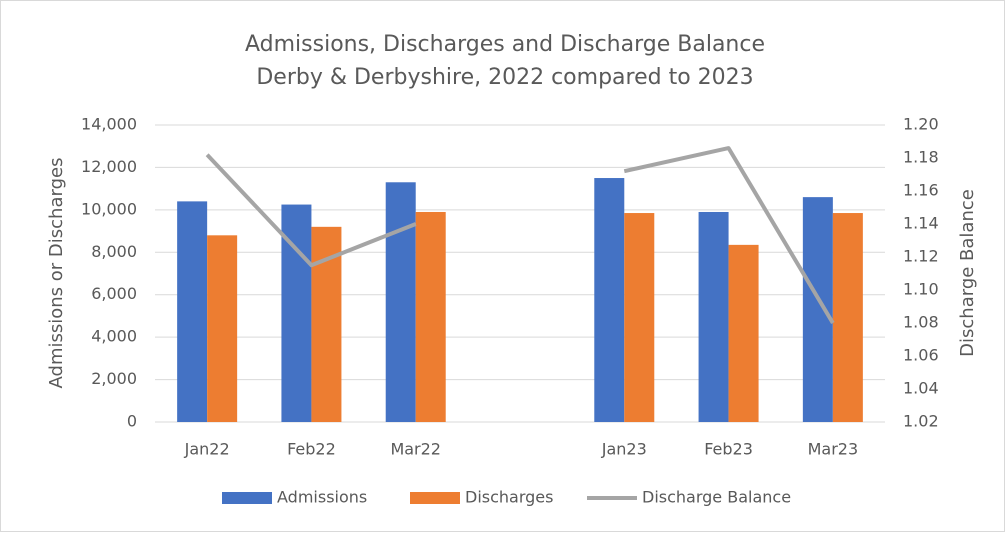 The image size is (1006, 533). I want to click on y2-tick-label: 1.06, so click(921, 355).